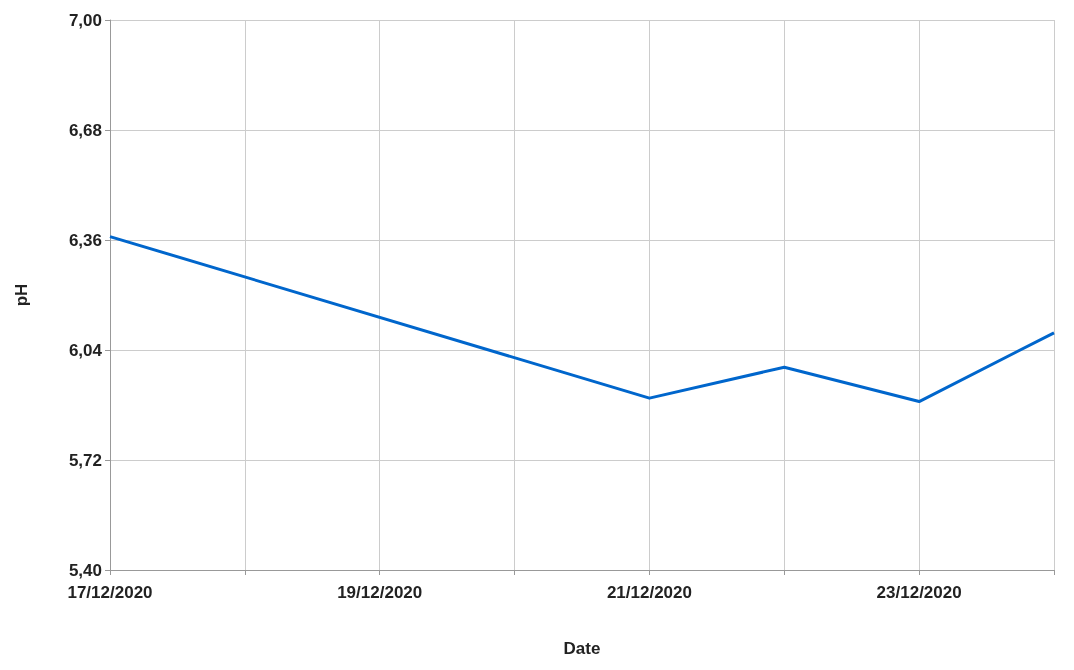  Describe the element at coordinates (110, 592) in the screenshot. I see `x-tick-label: 17/12/2020` at that location.